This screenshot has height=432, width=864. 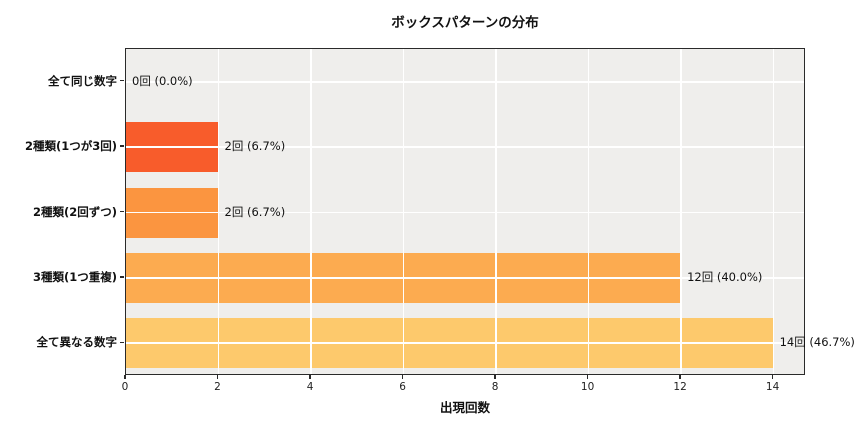 What do you see at coordinates (74, 276) in the screenshot?
I see `y-tick-label: 3種類(1つ重複)` at bounding box center [74, 276].